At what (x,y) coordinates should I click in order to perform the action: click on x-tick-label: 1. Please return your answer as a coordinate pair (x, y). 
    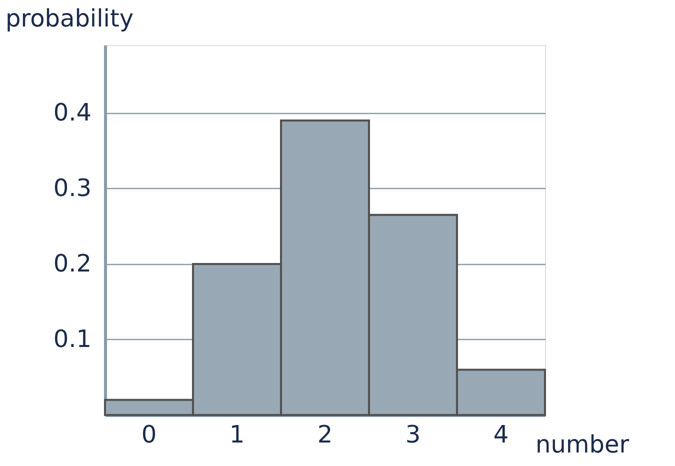
    Looking at the image, I should click on (237, 434).